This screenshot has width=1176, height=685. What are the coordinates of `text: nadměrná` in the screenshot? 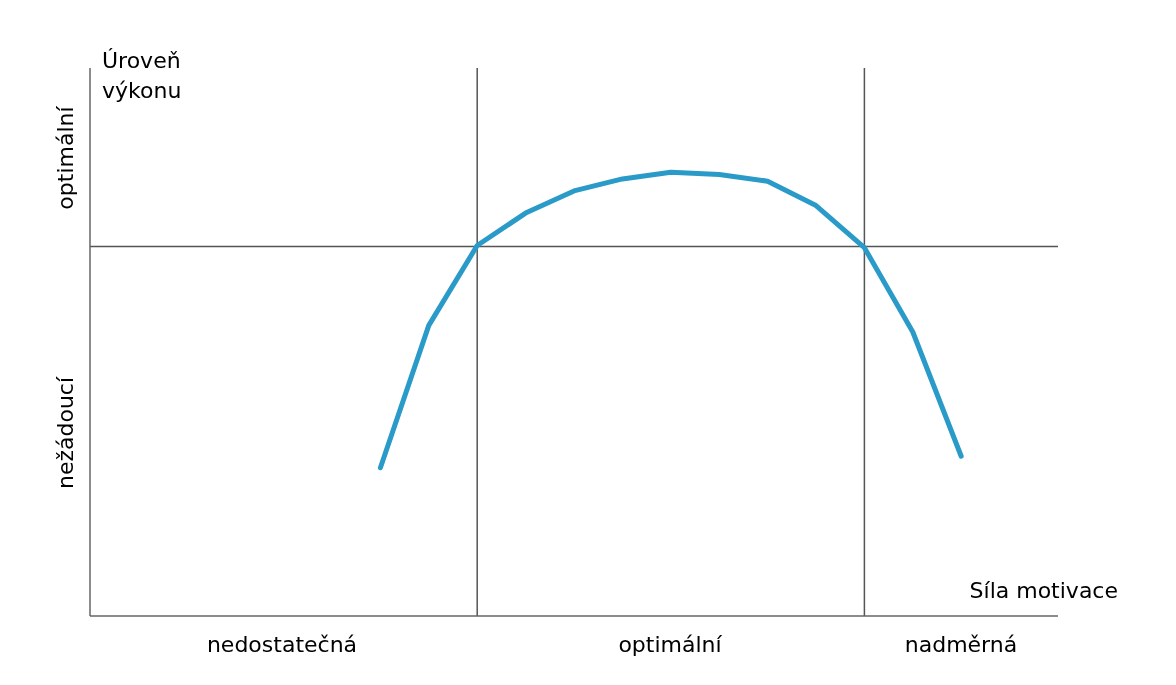 It's located at (961, 644).